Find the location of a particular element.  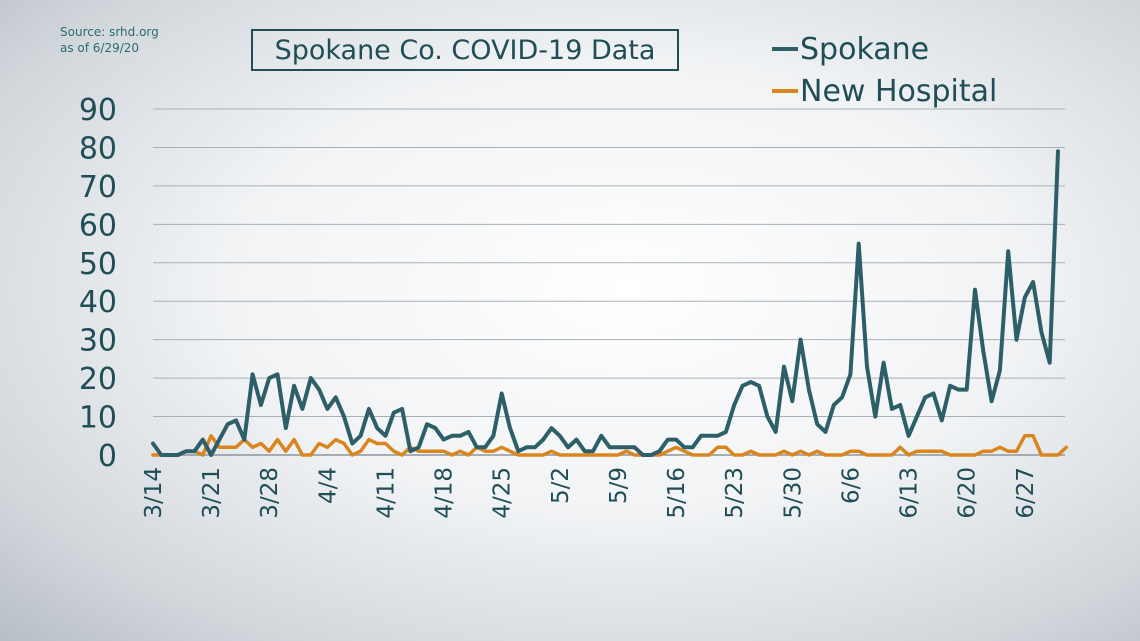

legend-item-spokane: Spokane is located at coordinates (884, 49).